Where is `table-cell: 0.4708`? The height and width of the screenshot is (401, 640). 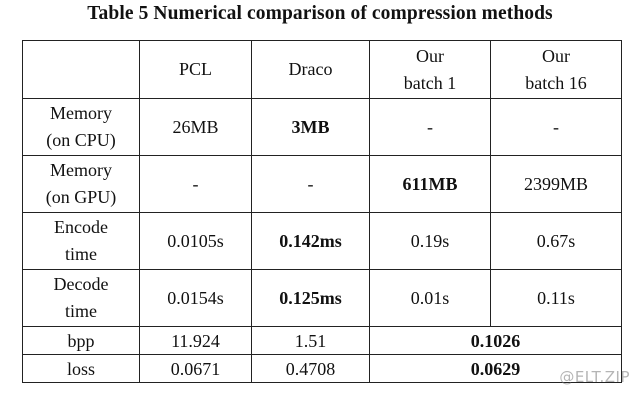
table-cell: 0.4708 is located at coordinates (310, 368).